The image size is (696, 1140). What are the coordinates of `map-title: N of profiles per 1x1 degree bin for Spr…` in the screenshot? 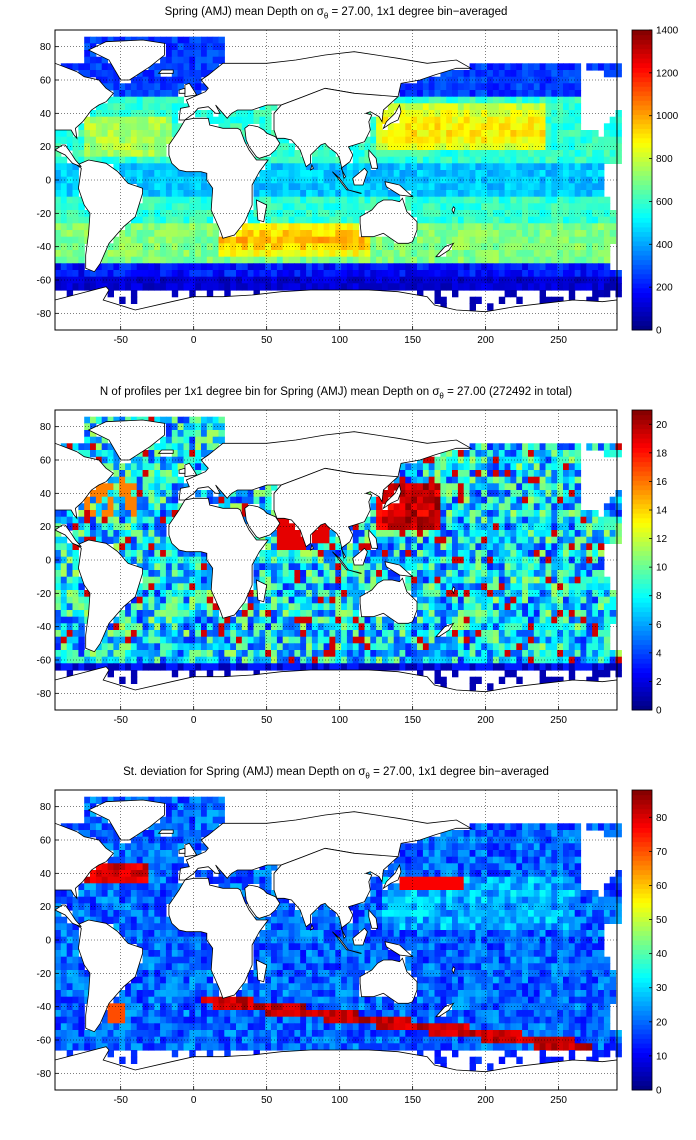 It's located at (336, 393).